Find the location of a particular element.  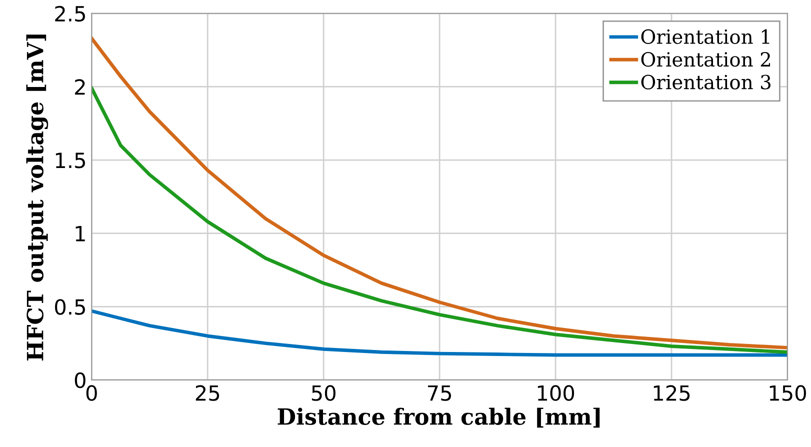

x-tick-label: 0 is located at coordinates (91, 393).